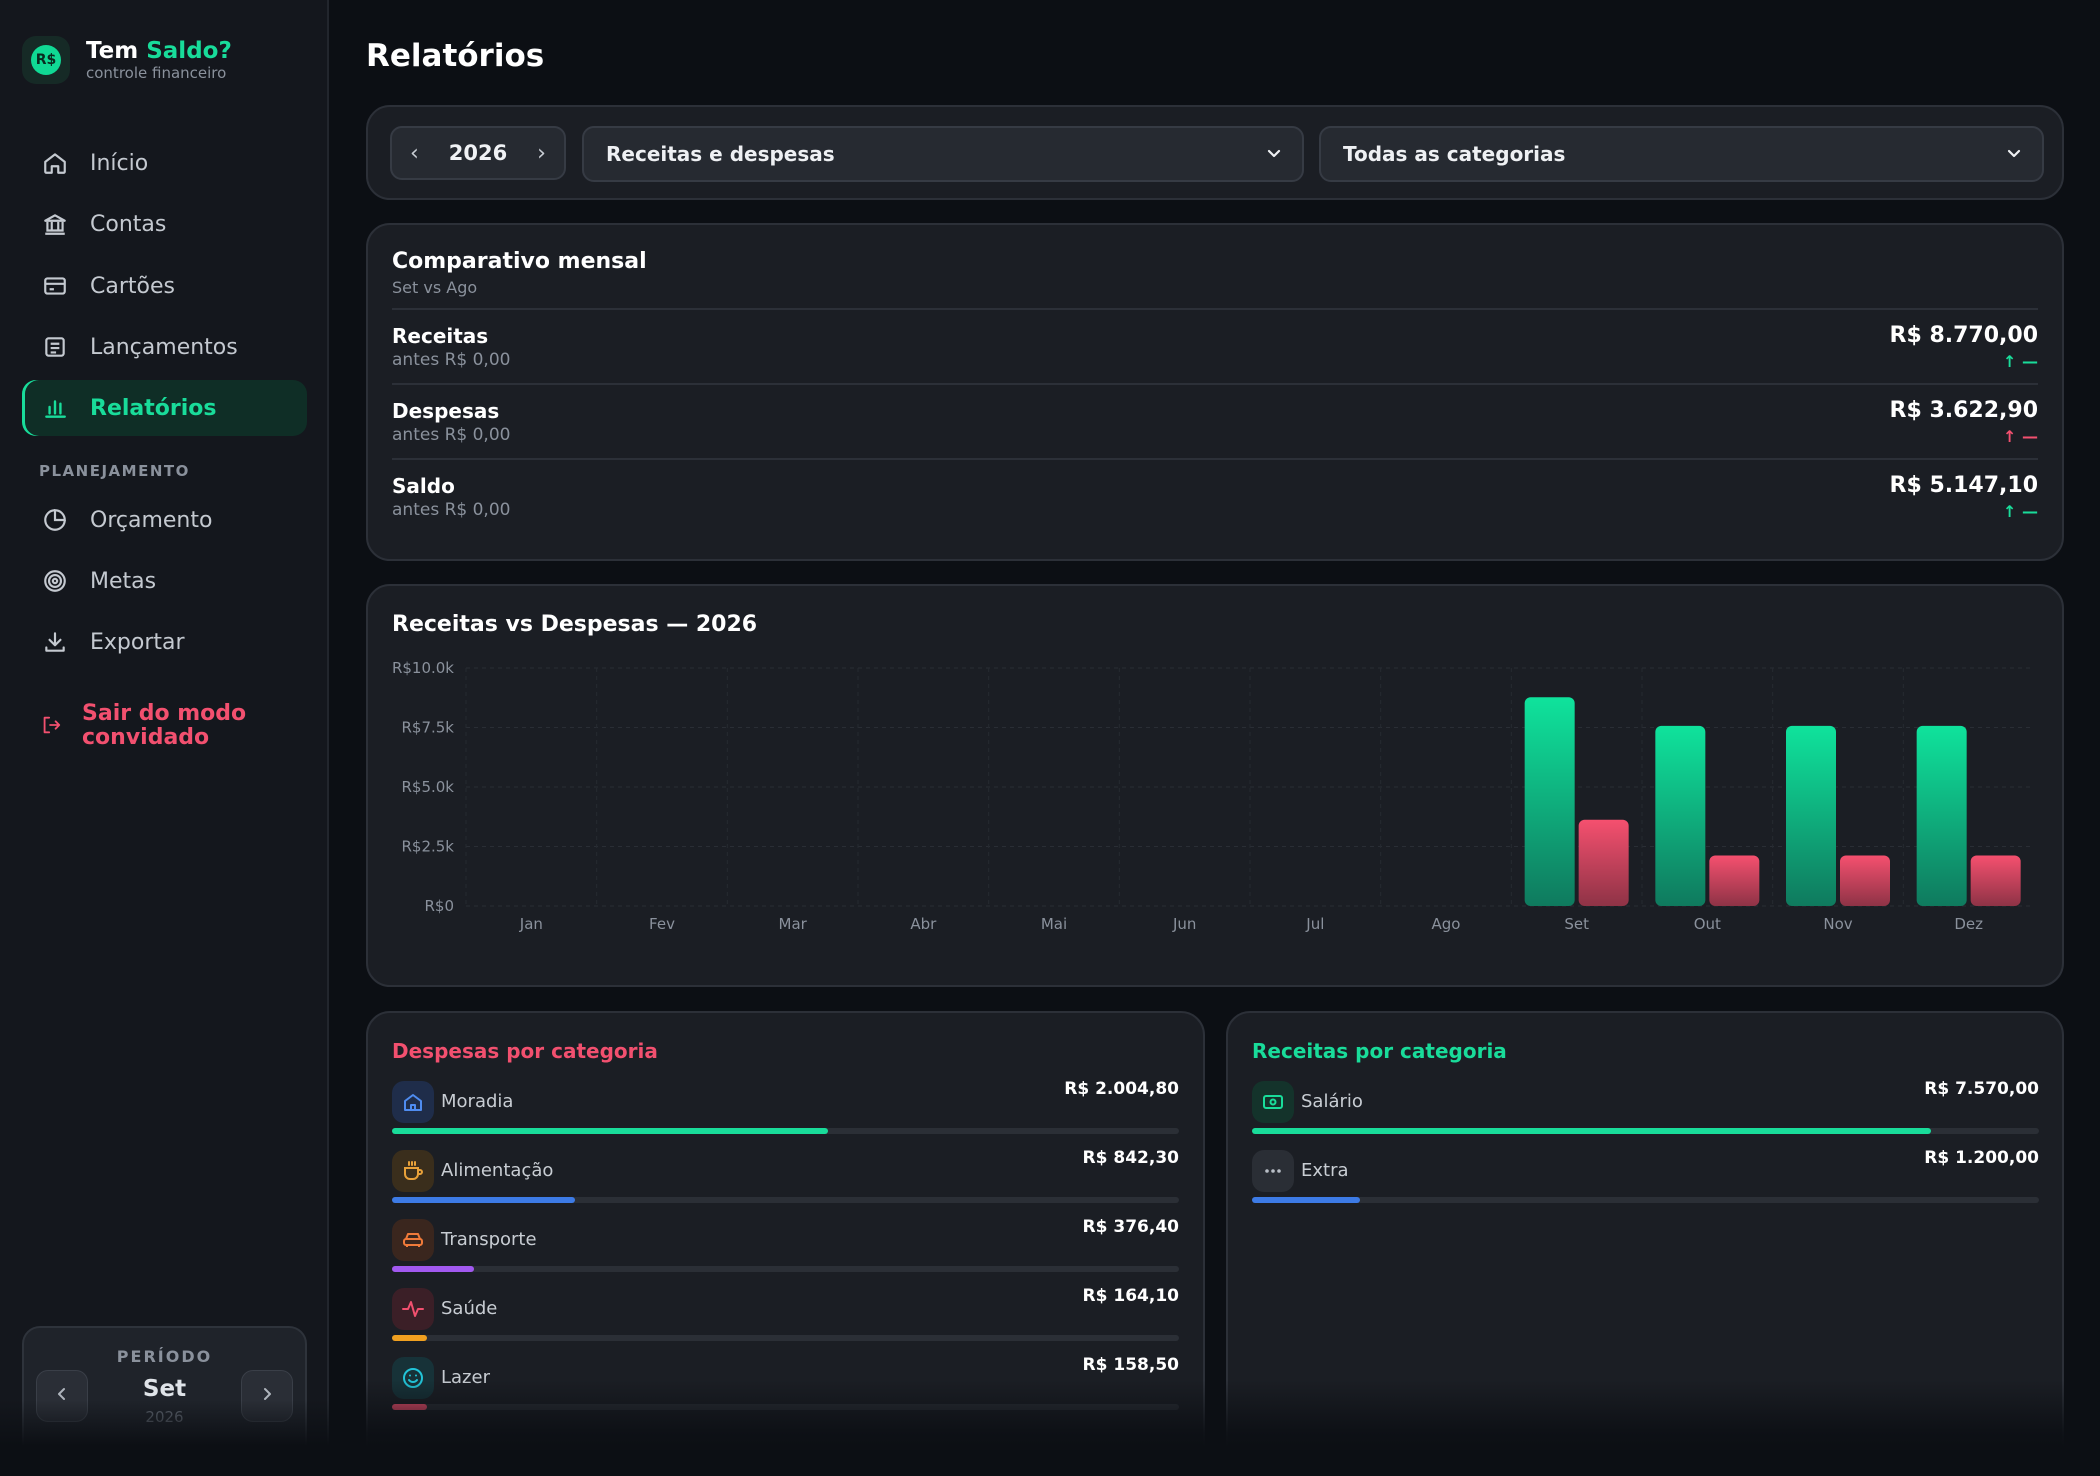  I want to click on x-tick-label: Set, so click(1576, 924).